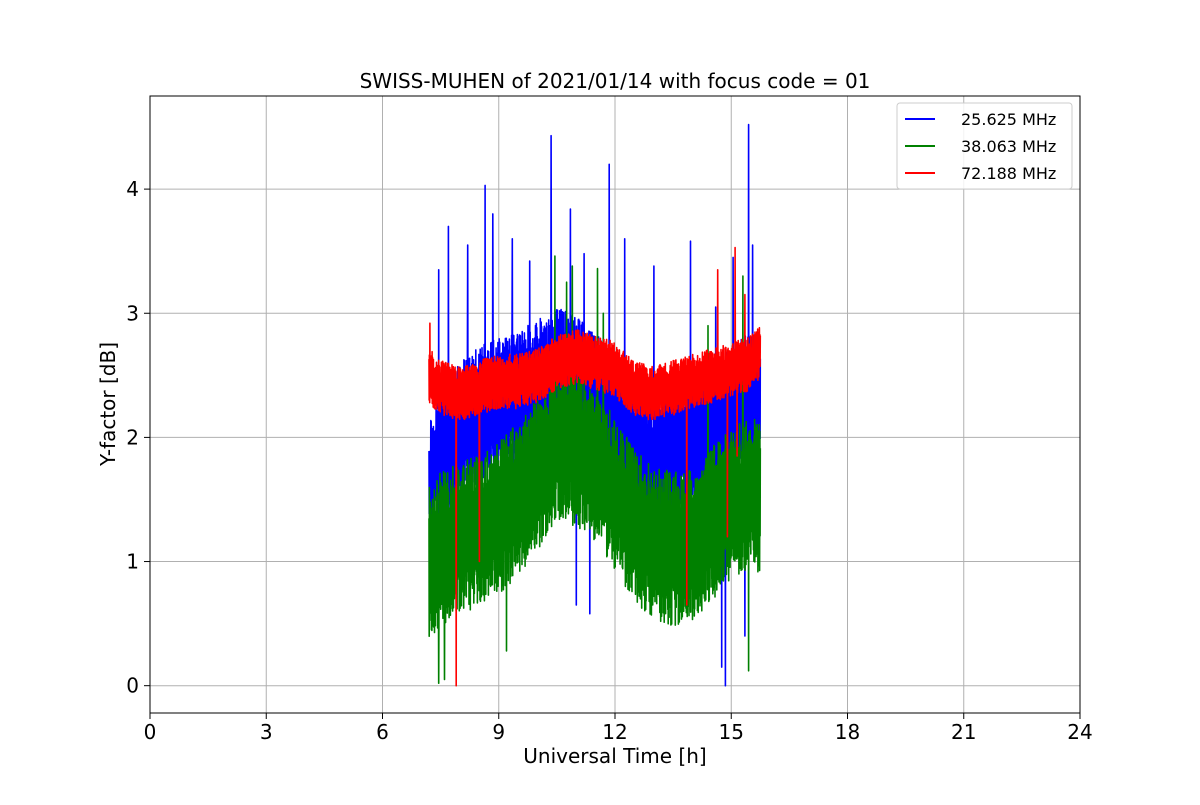 Image resolution: width=1200 pixels, height=805 pixels. I want to click on x-tick-label: 18, so click(847, 732).